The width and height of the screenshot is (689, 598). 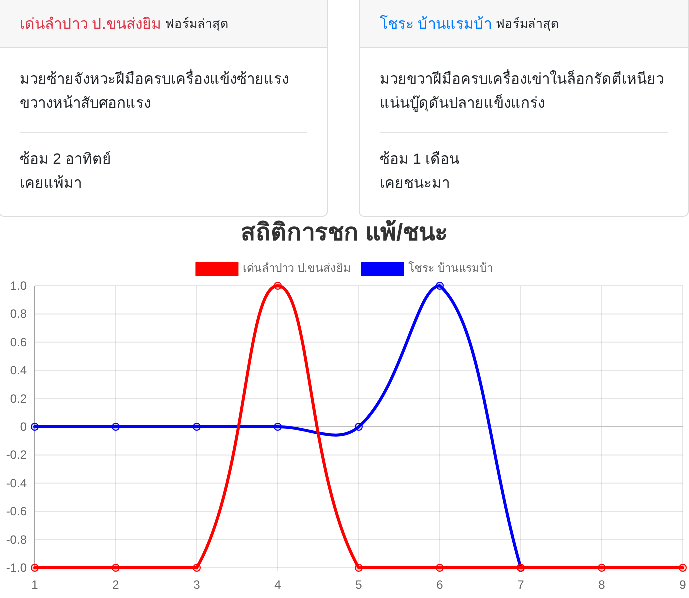 What do you see at coordinates (19, 371) in the screenshot?
I see `y-tick-label: 0.4` at bounding box center [19, 371].